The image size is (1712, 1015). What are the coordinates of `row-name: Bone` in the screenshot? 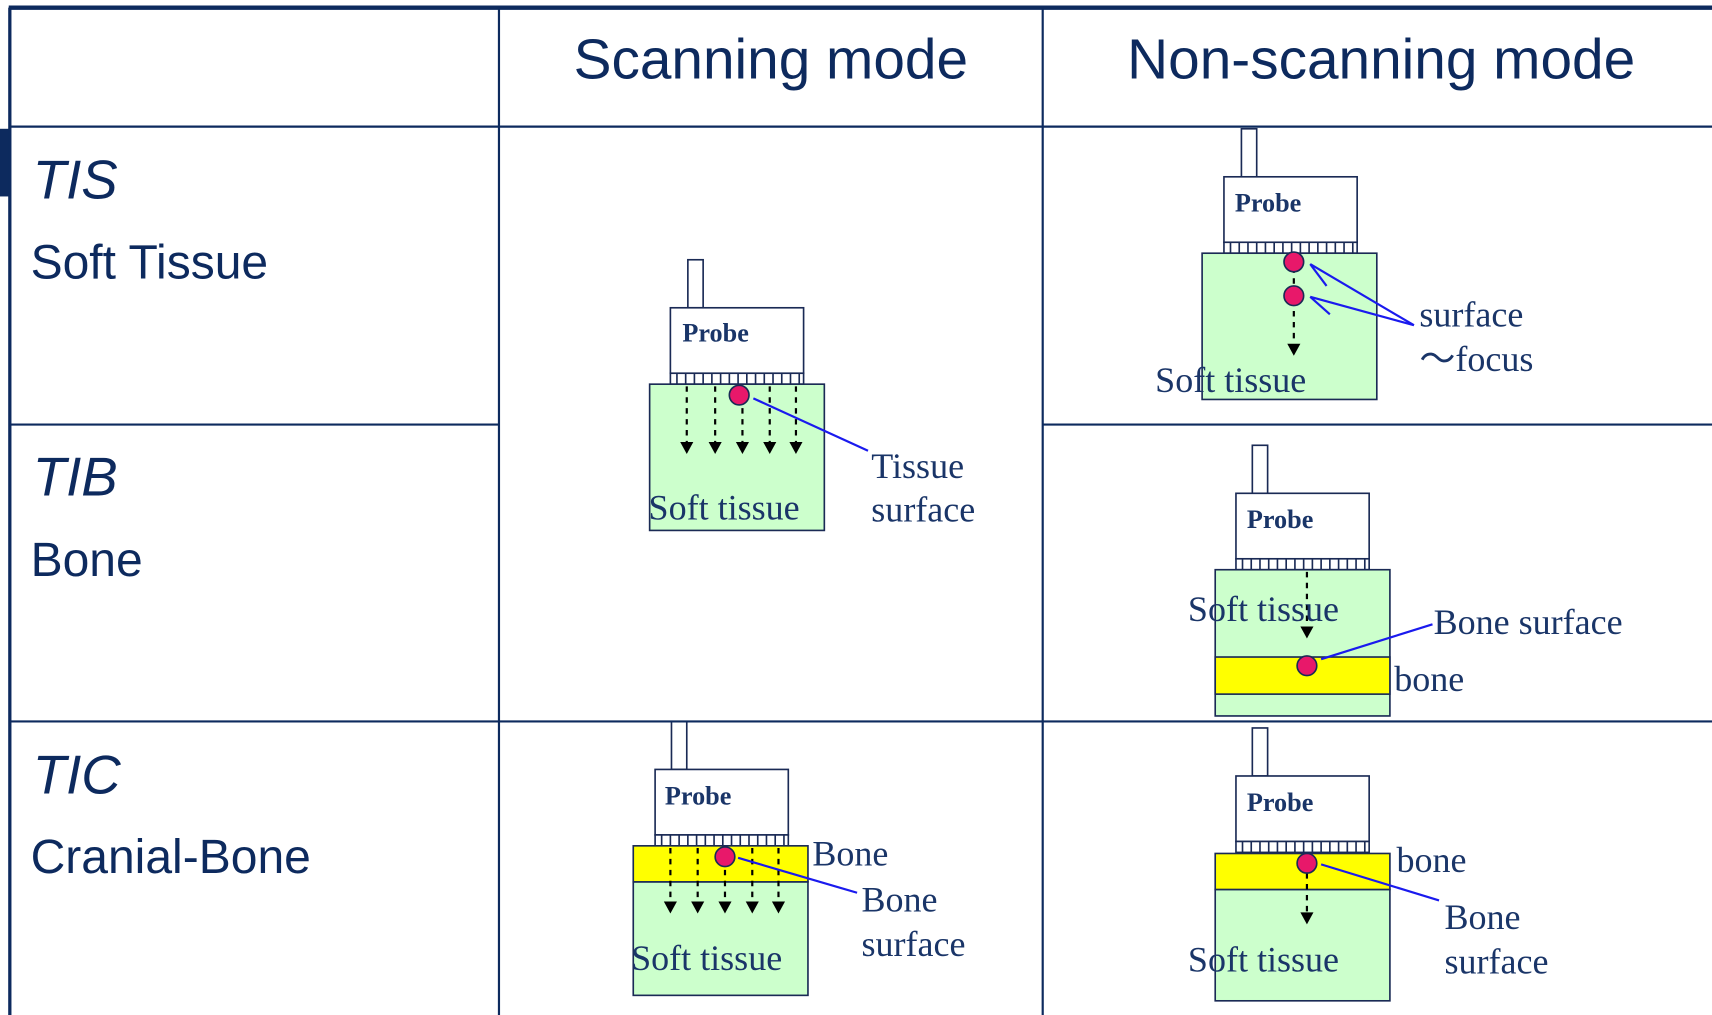 It's located at (87, 560).